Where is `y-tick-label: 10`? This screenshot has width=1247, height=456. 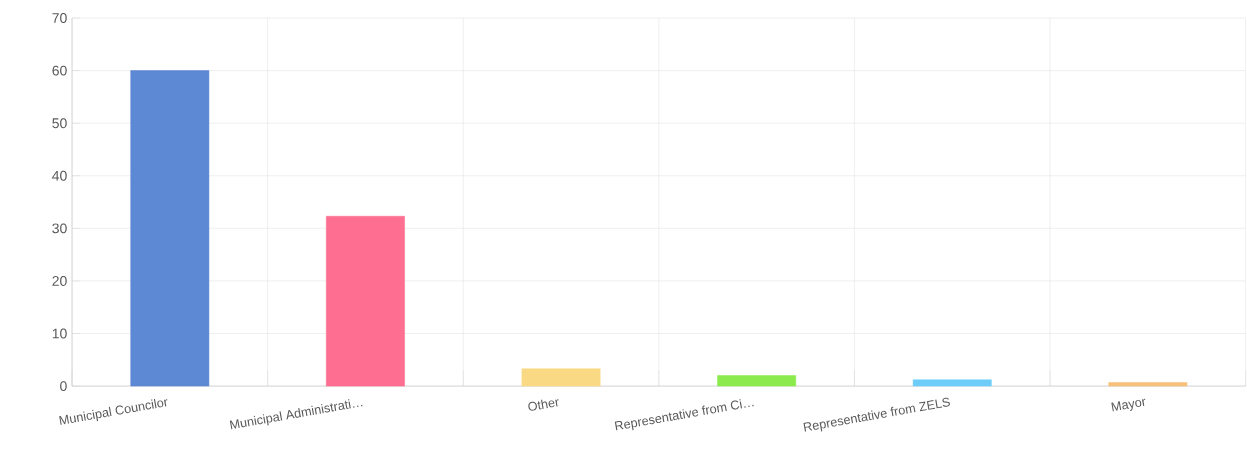
y-tick-label: 10 is located at coordinates (59, 333).